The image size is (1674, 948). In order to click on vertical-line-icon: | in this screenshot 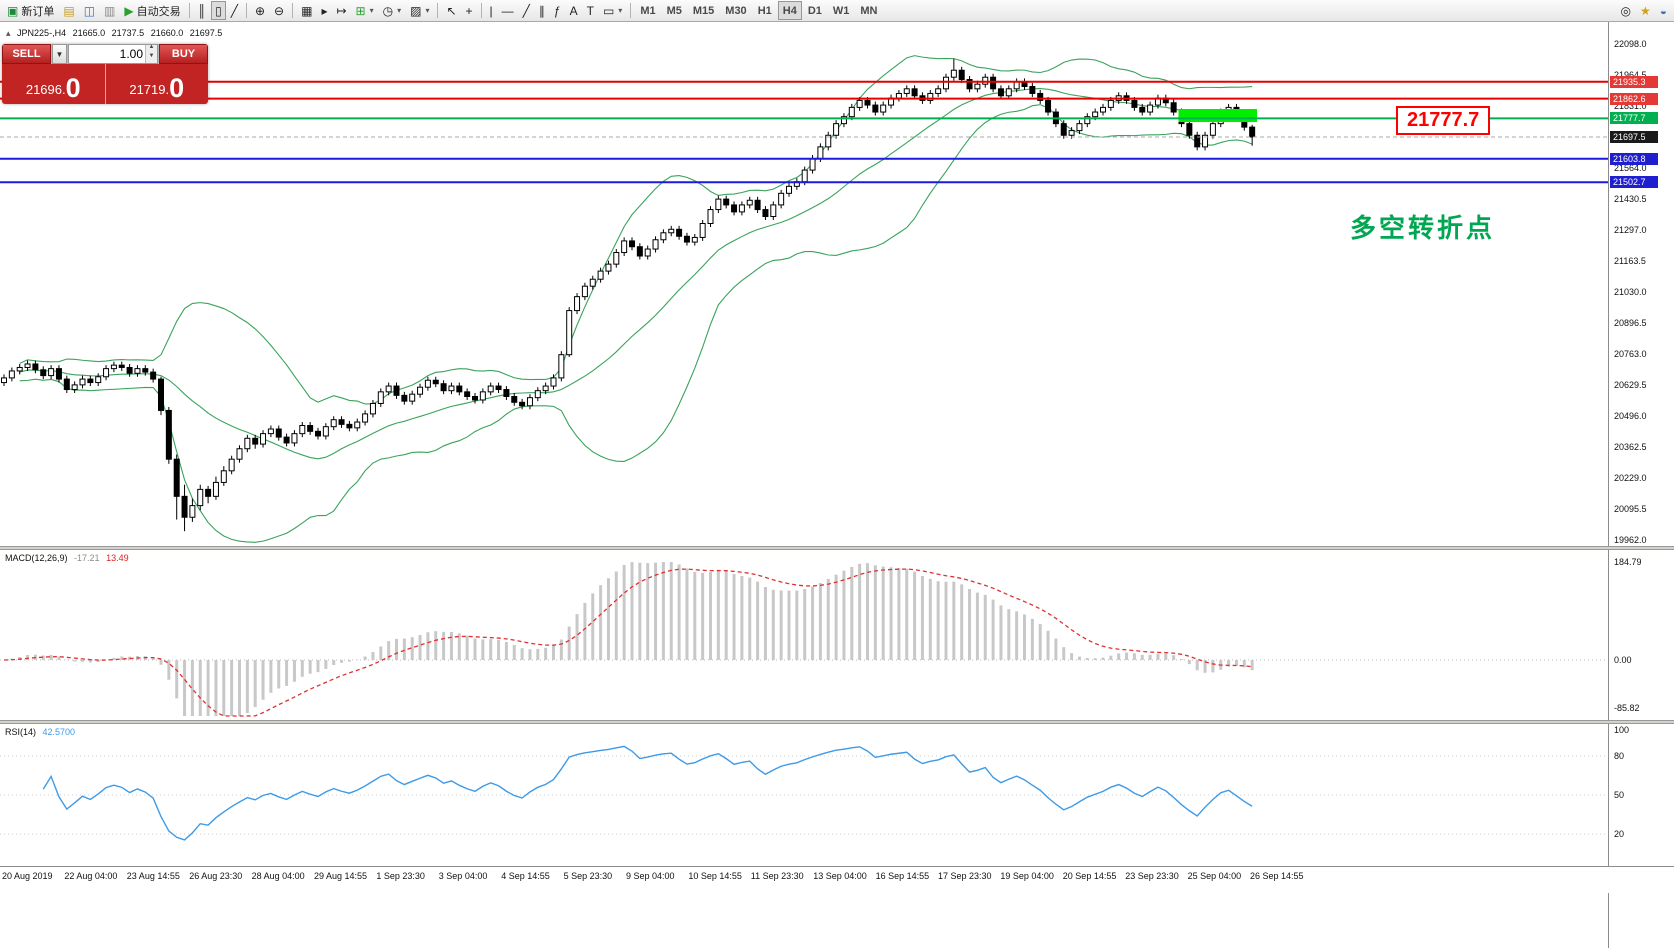, I will do `click(491, 10)`.